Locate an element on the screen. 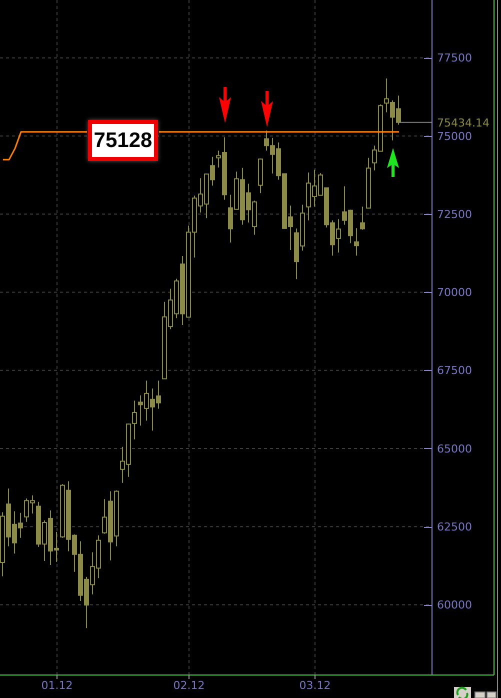 This screenshot has width=501, height=698. y-tick-label: 67500 is located at coordinates (454, 371).